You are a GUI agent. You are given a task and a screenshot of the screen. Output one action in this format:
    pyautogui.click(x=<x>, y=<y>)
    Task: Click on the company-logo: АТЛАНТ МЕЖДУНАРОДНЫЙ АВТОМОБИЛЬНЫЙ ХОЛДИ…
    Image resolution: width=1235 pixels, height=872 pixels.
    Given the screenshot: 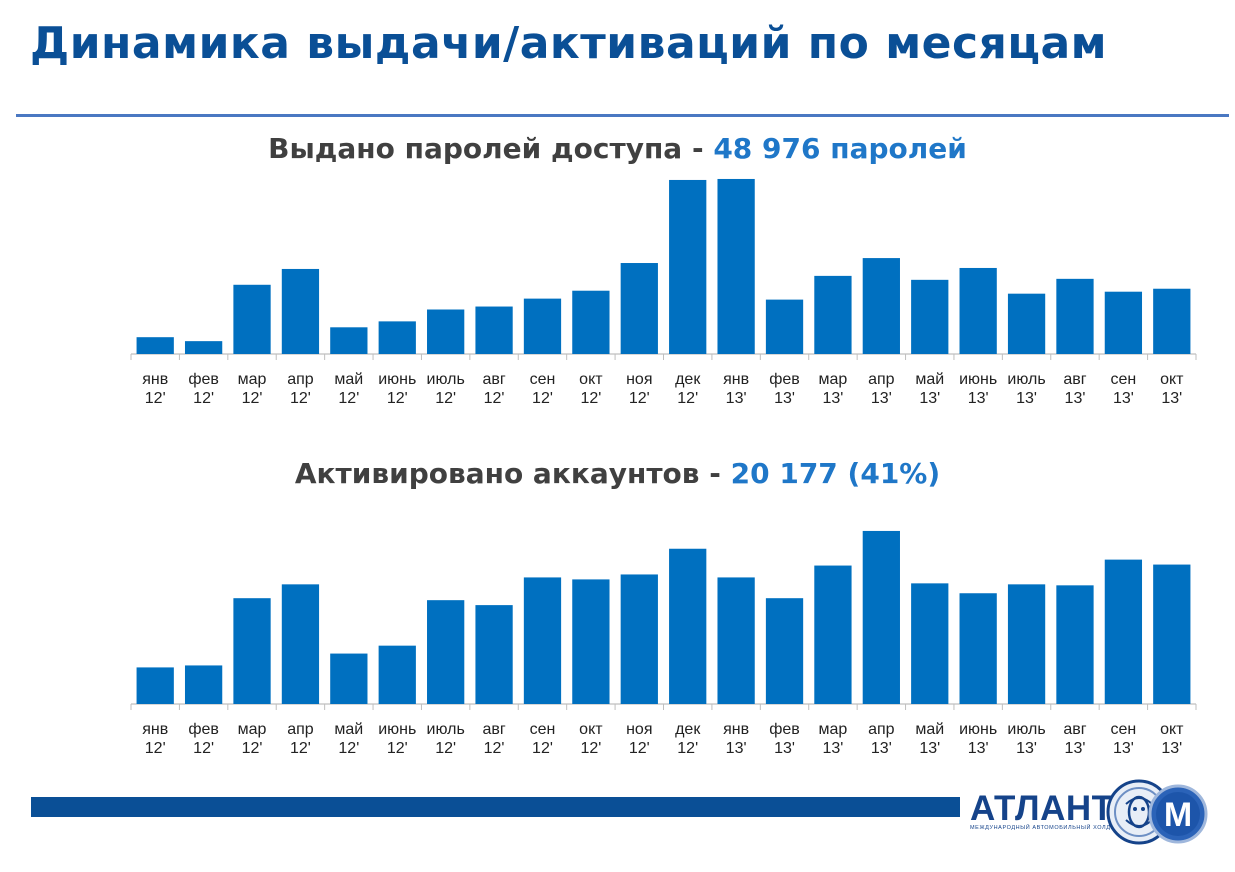 What is the action you would take?
    pyautogui.click(x=1093, y=813)
    